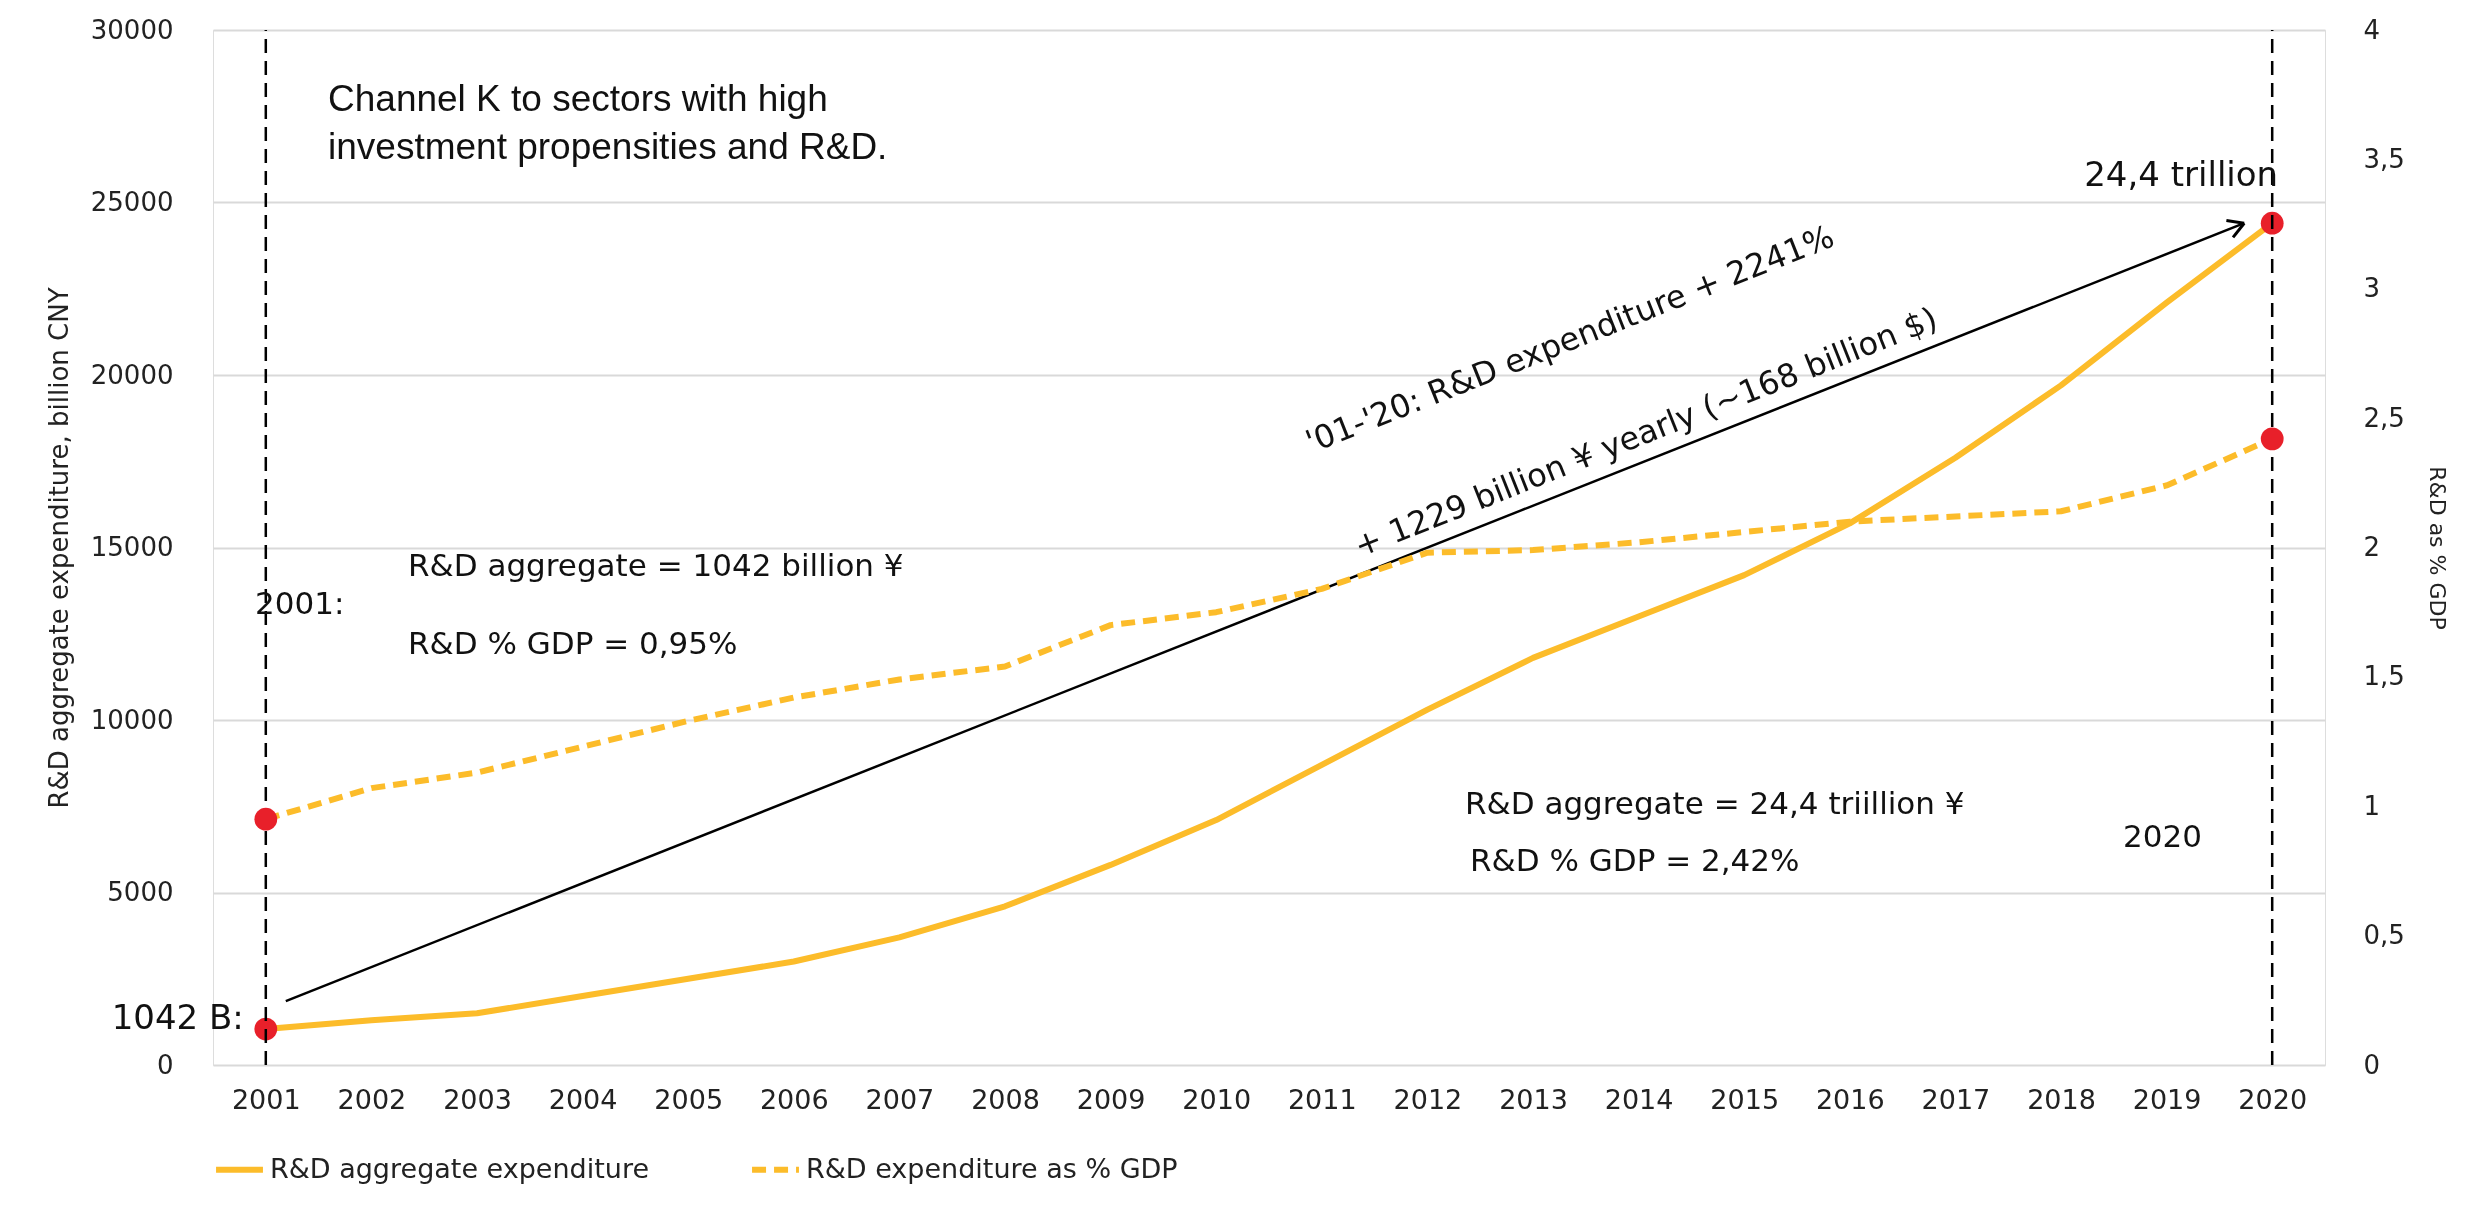  I want to click on annotation: R&D aggregate = 24,4 triillion ¥, so click(1715, 803).